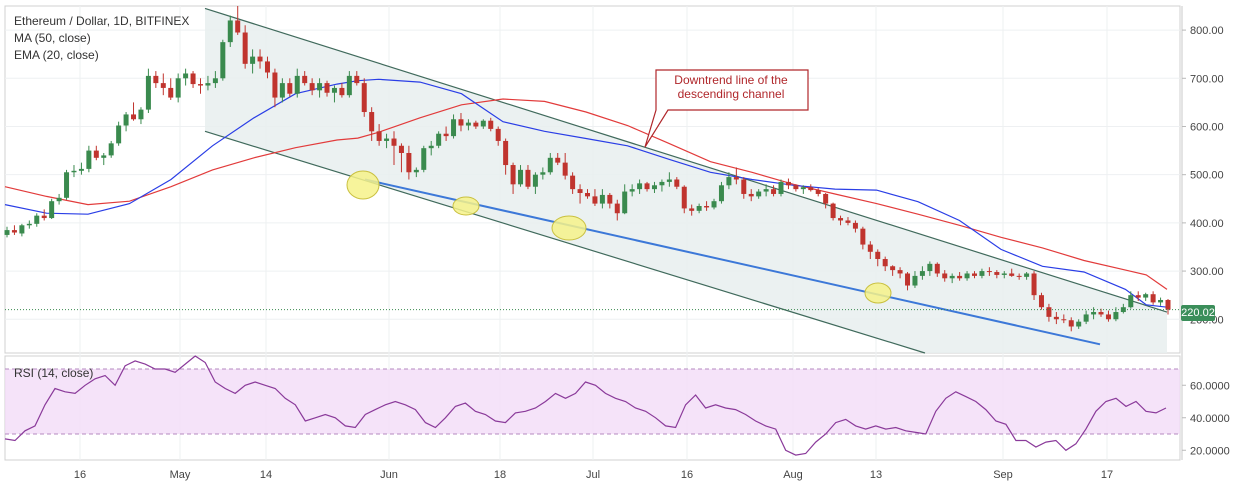  I want to click on time-tick-label: 18, so click(500, 475).